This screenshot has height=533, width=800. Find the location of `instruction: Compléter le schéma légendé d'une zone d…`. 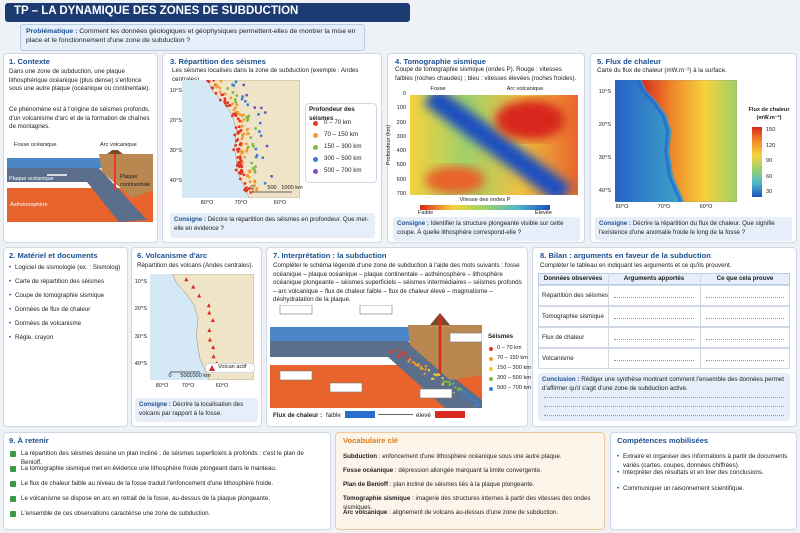

instruction: Compléter le schéma légendé d'une zone d… is located at coordinates (397, 283).